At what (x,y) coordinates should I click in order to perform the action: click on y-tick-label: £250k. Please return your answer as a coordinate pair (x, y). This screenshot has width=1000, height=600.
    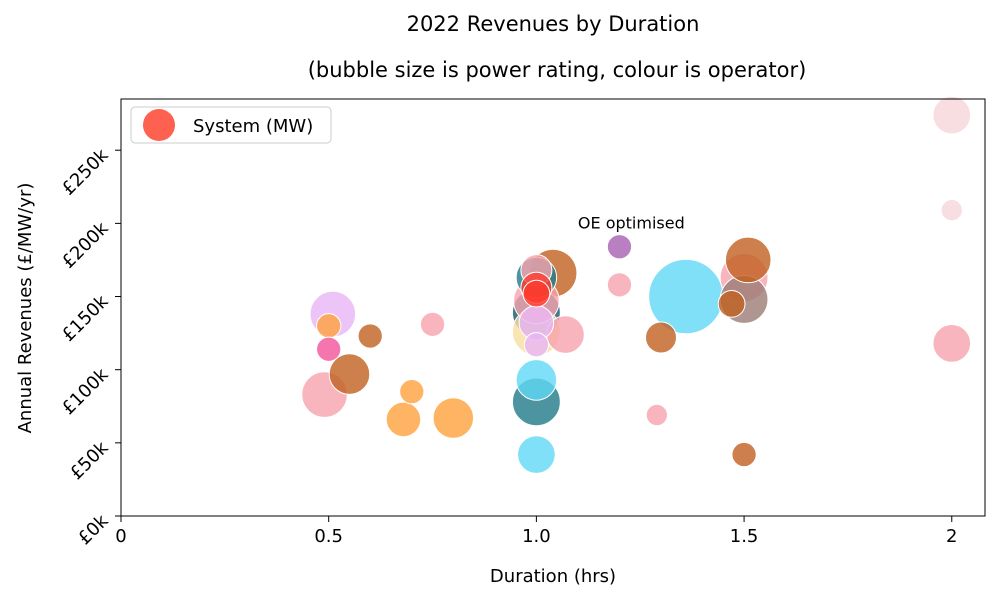
    Looking at the image, I should click on (85, 171).